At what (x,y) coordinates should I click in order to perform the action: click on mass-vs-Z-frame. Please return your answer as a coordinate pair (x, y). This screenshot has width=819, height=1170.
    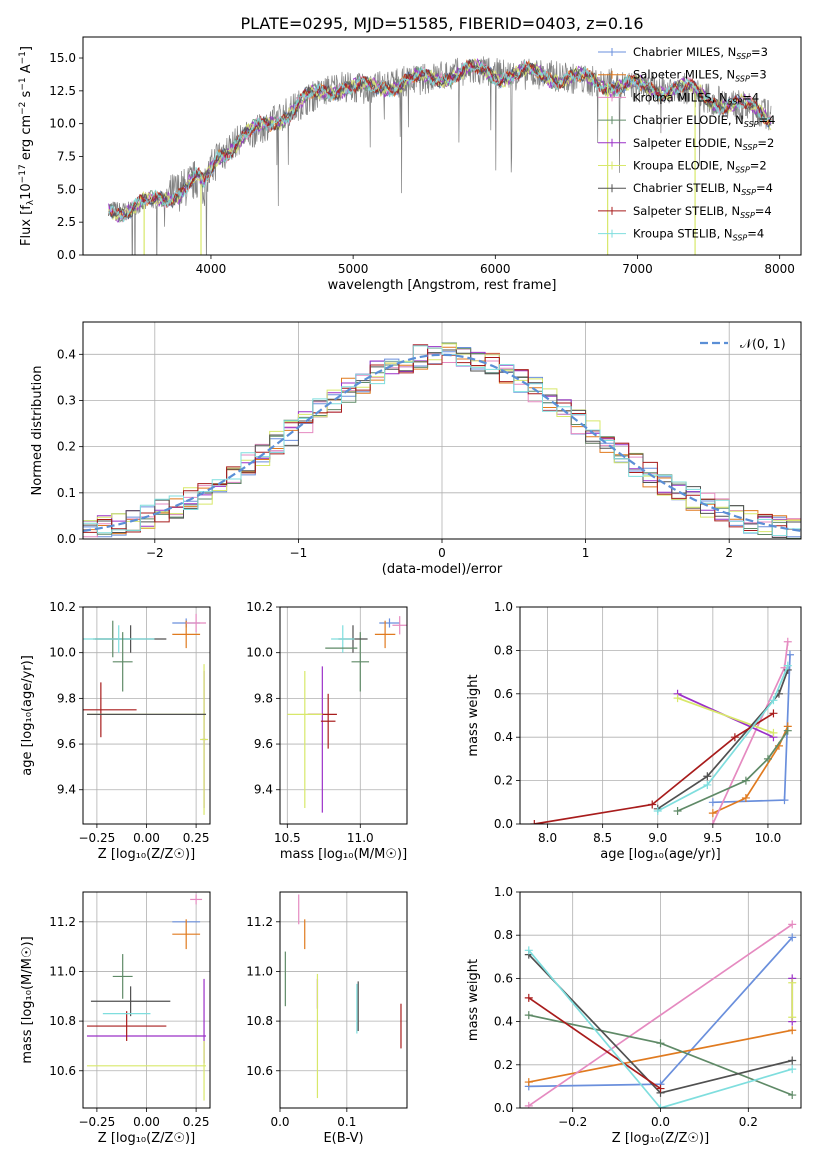
    Looking at the image, I should click on (146, 1000).